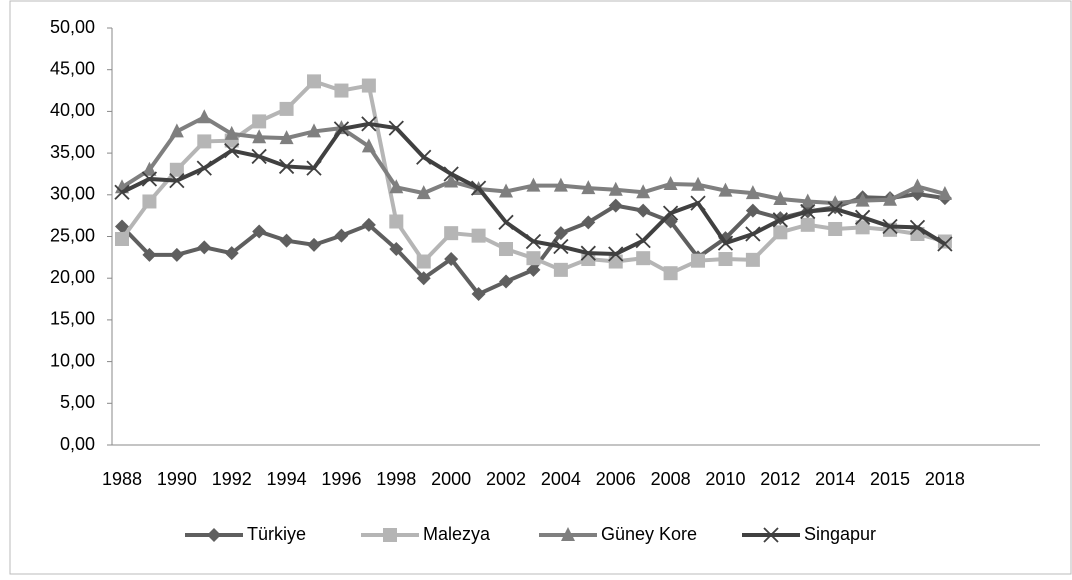 This screenshot has width=1072, height=580. Describe the element at coordinates (72, 360) in the screenshot. I see `y-tick-label: 10,00` at that location.